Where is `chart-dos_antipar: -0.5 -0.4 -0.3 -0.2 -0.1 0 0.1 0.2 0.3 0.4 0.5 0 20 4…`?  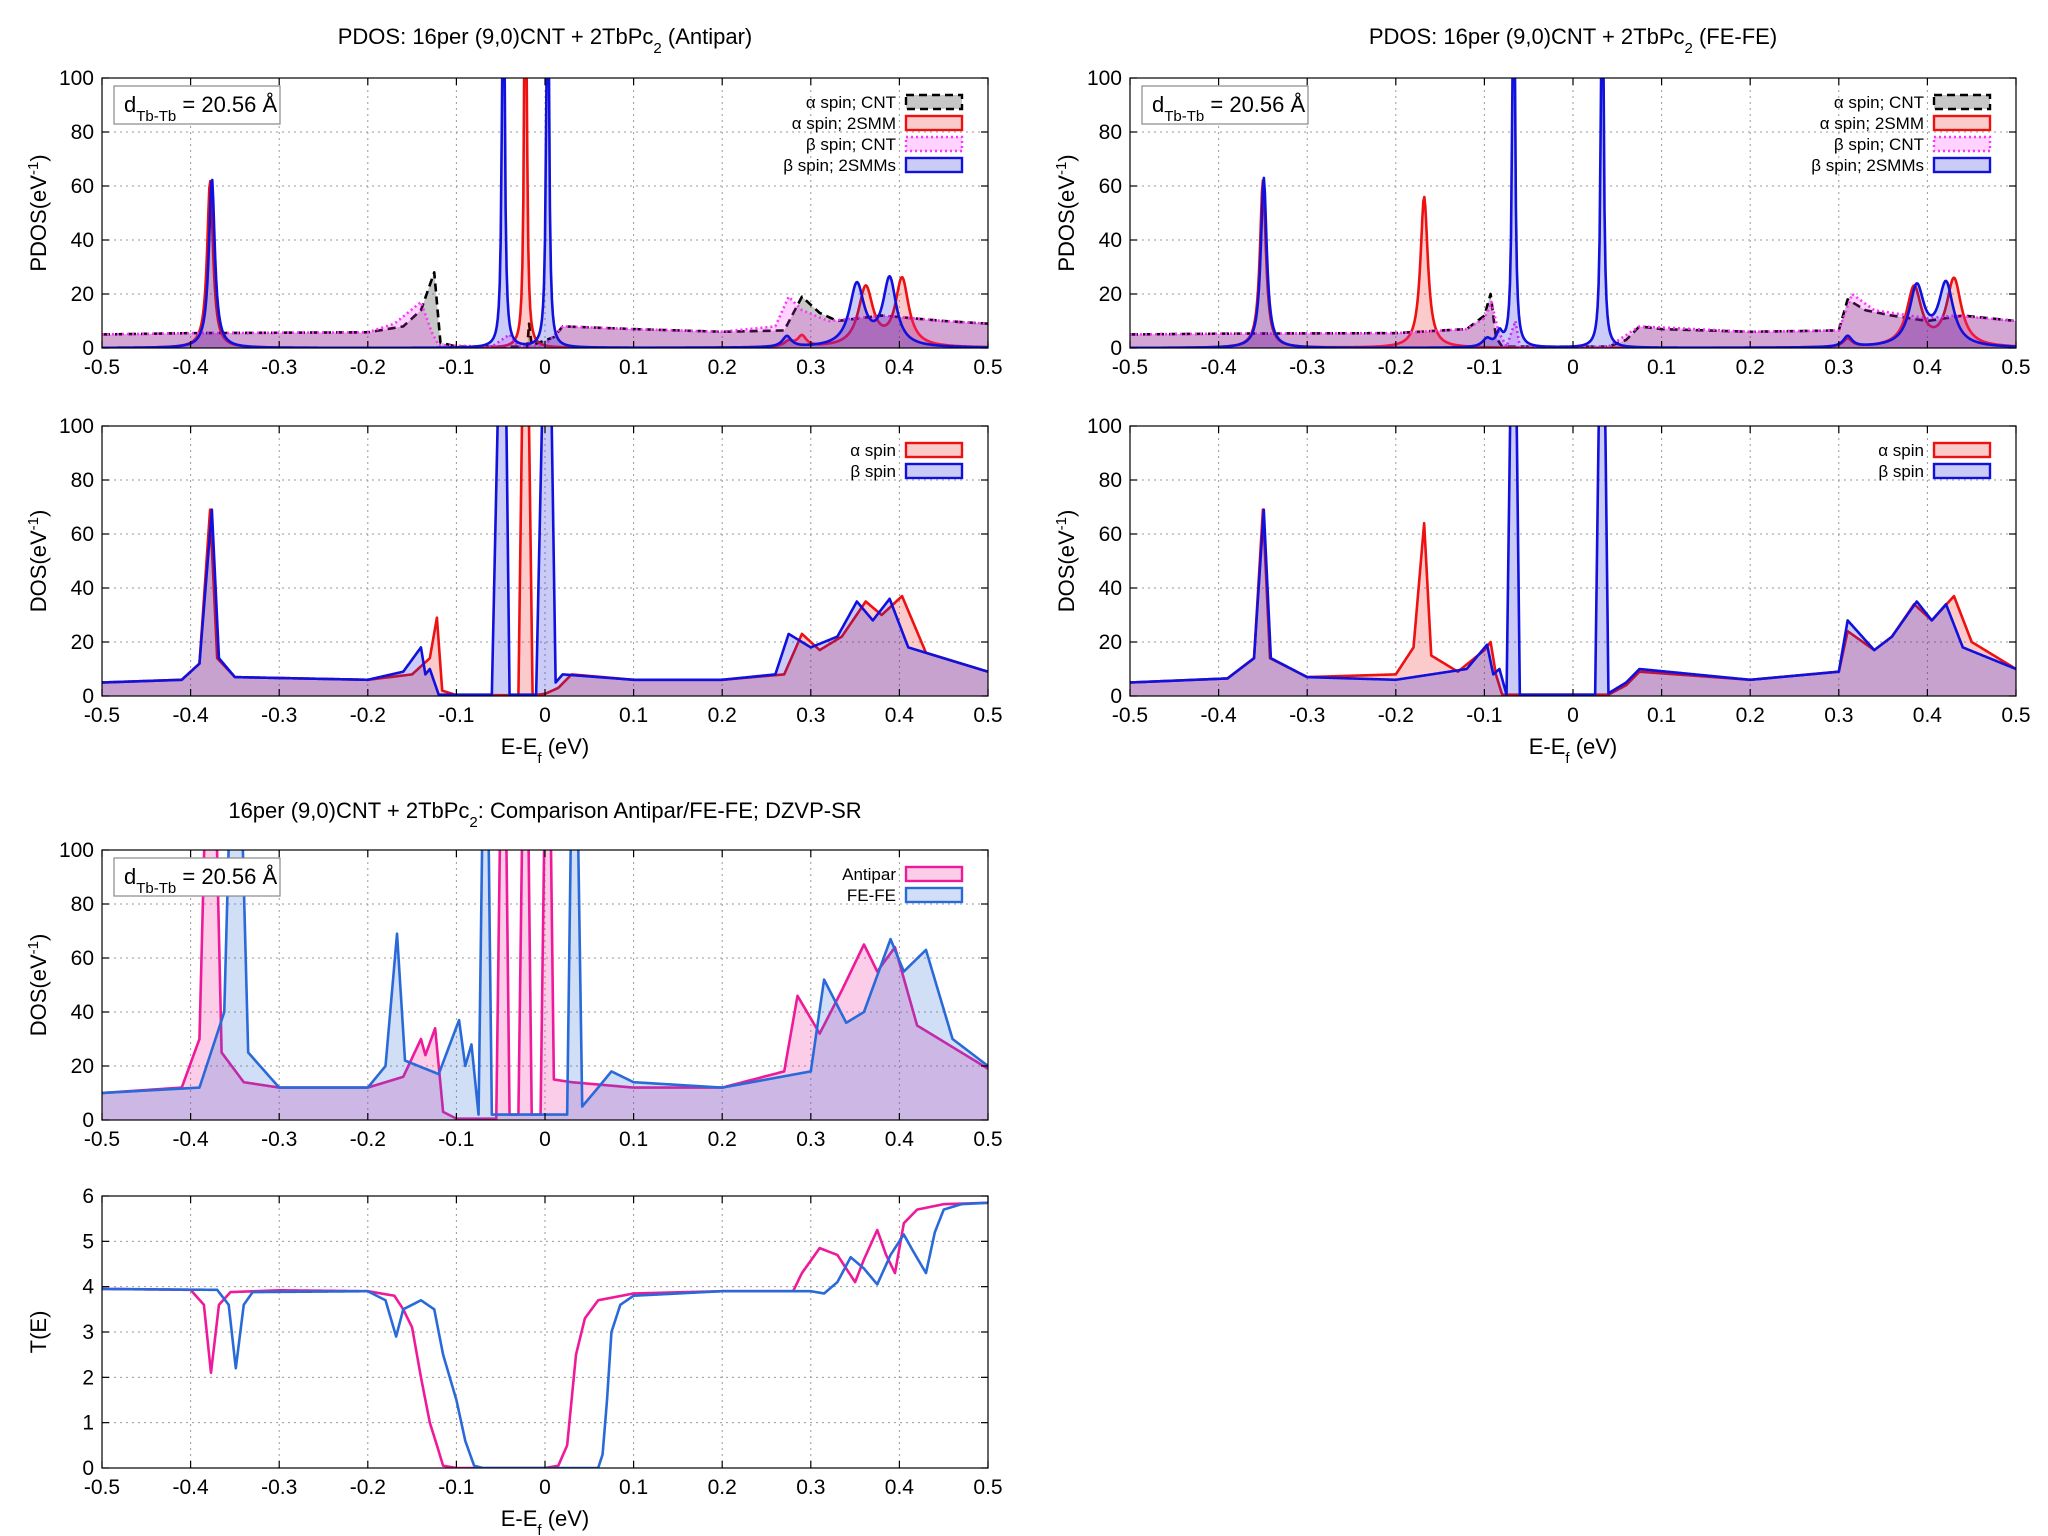 chart-dos_antipar: -0.5 -0.4 -0.3 -0.2 -0.1 0 0.1 0.2 0.3 0.4 0.5 0 20 4… is located at coordinates (514, 591).